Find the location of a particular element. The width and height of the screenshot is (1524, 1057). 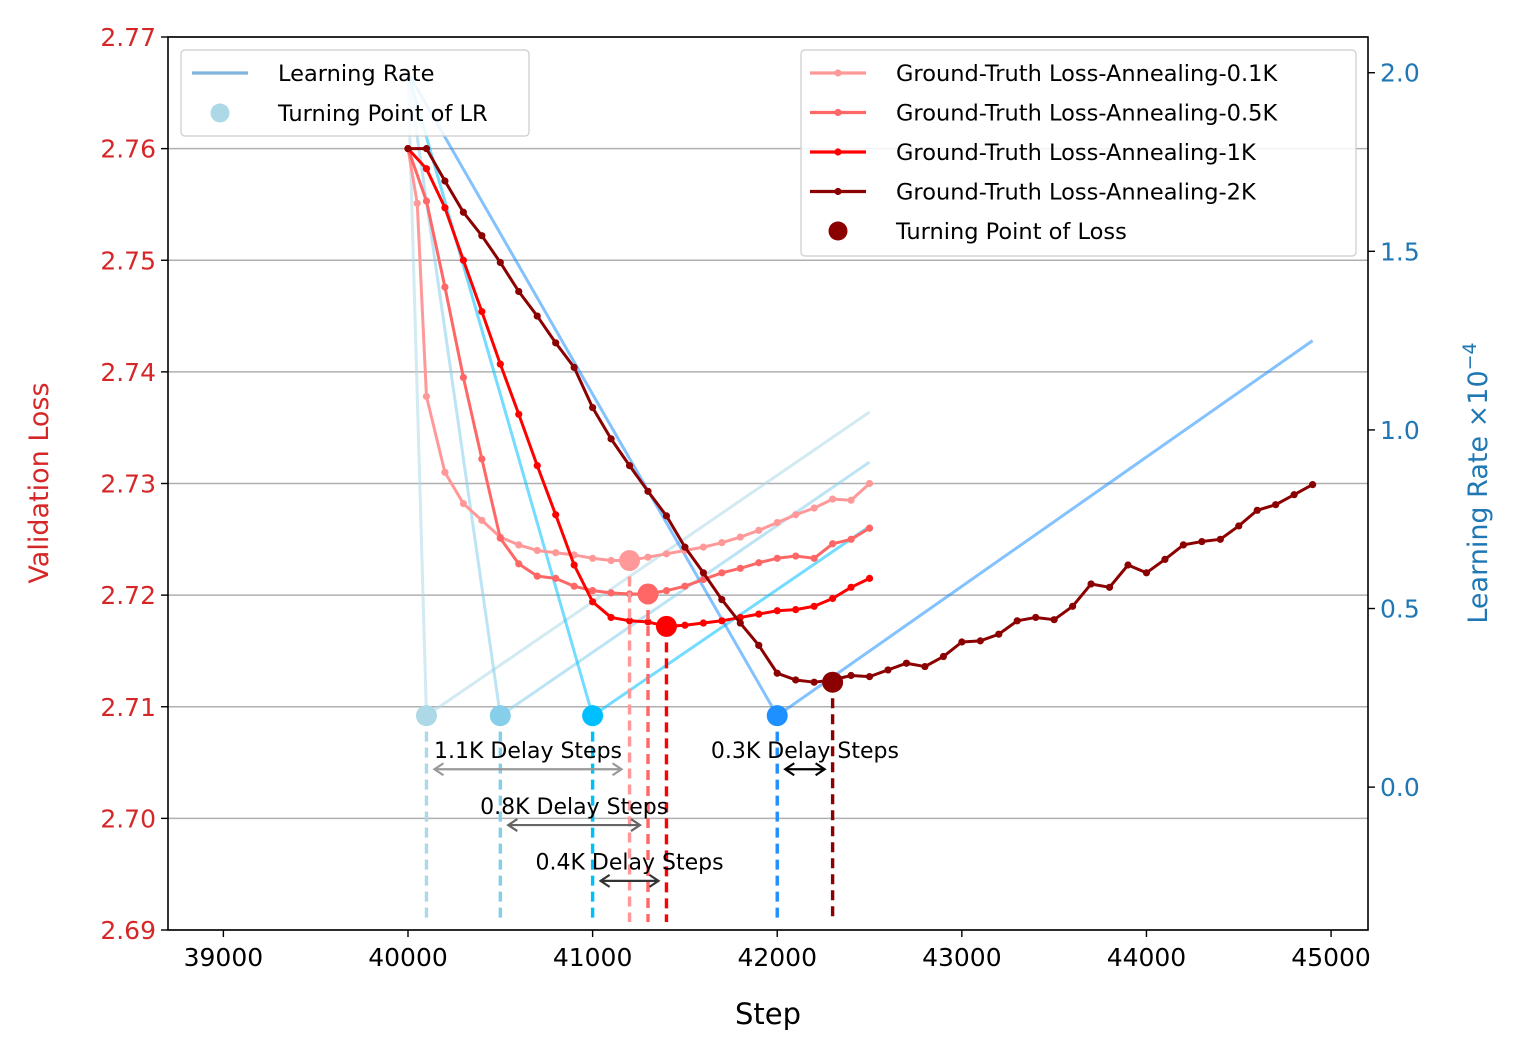

y-left-tick-label: 2.70 is located at coordinates (128, 818).